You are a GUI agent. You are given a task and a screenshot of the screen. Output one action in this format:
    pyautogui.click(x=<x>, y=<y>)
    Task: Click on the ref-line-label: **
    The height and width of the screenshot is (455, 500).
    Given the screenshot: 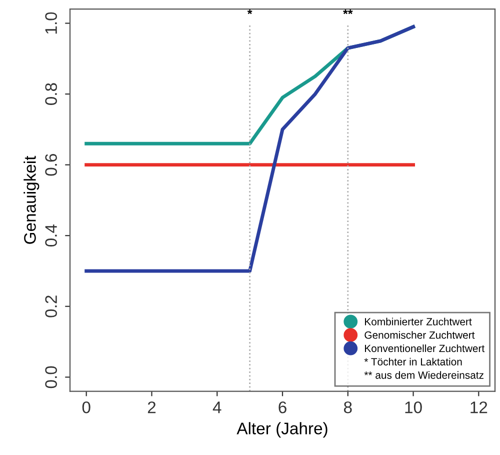 What is the action you would take?
    pyautogui.click(x=348, y=11)
    